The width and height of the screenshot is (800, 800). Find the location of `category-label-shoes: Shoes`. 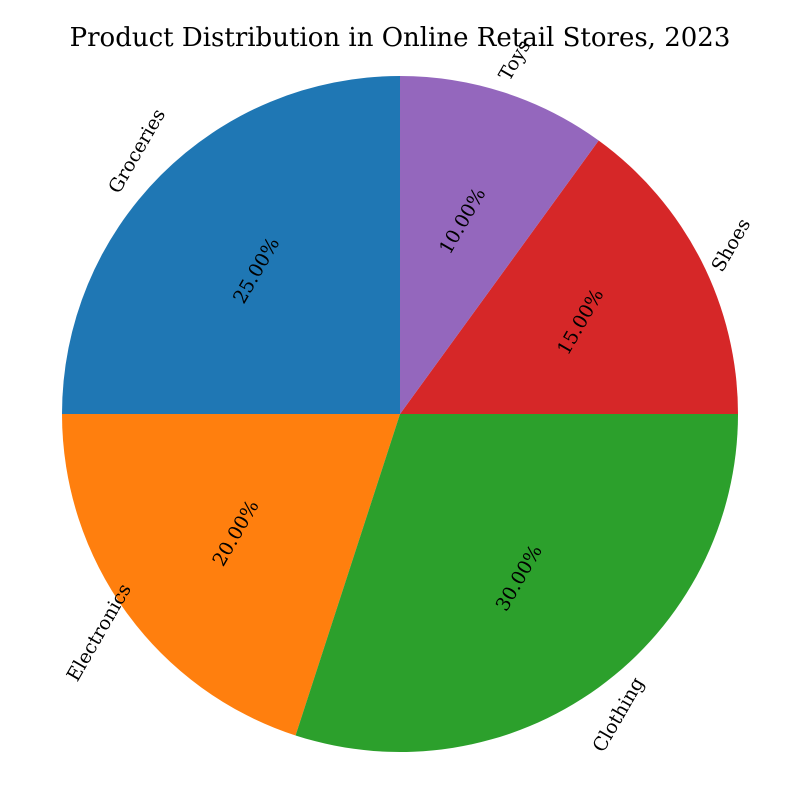

category-label-shoes: Shoes is located at coordinates (731, 245).